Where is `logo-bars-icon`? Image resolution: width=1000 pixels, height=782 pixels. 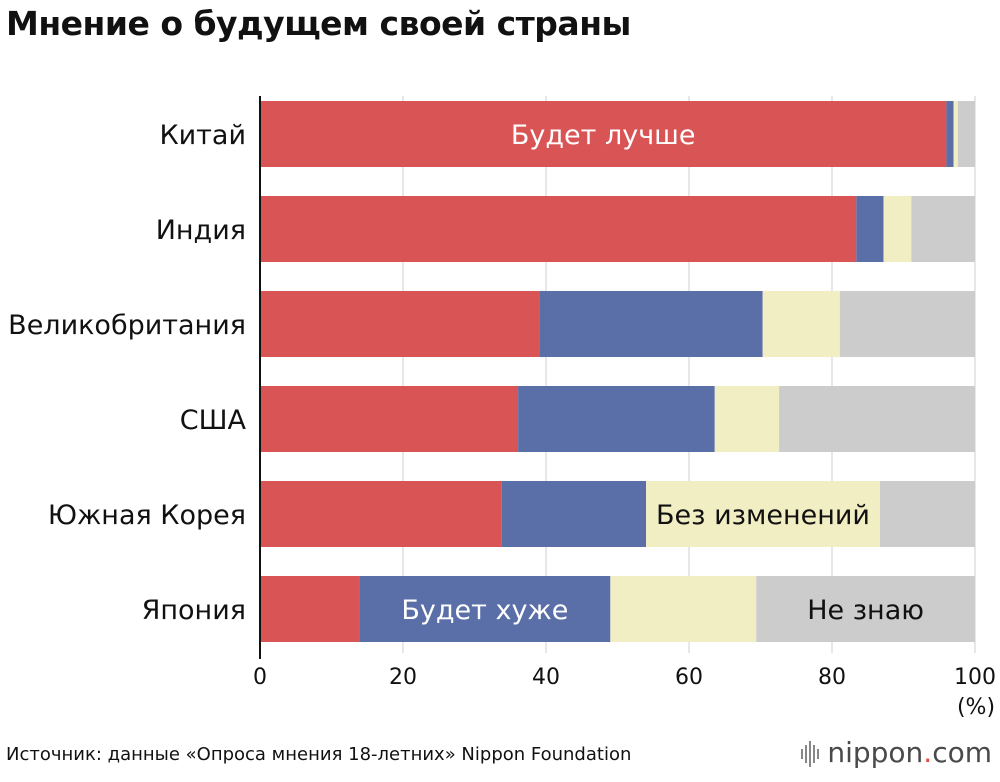 logo-bars-icon is located at coordinates (810, 754).